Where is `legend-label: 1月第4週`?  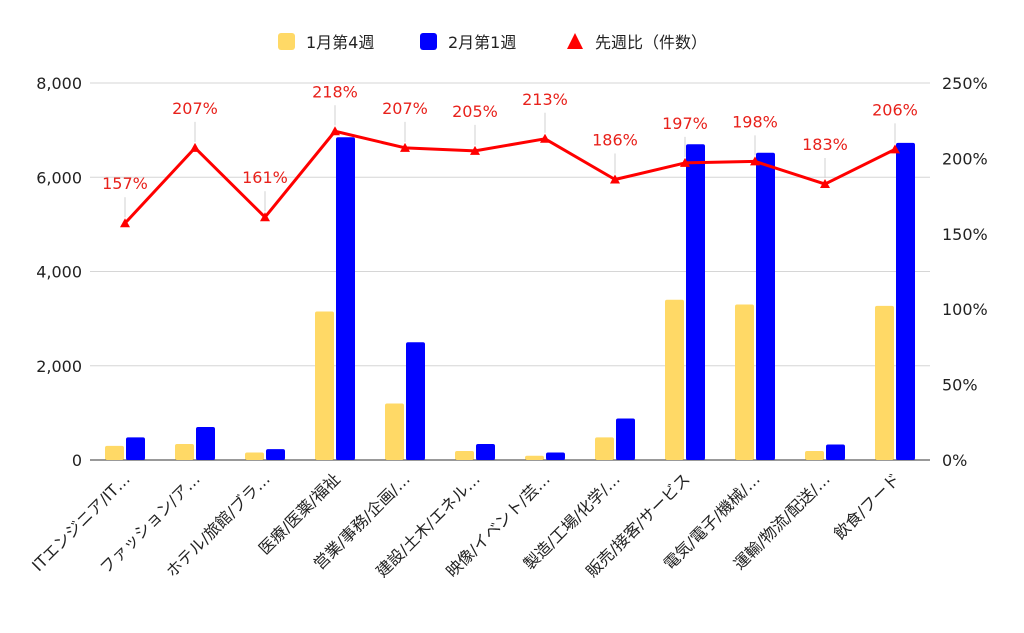
legend-label: 1月第4週 is located at coordinates (340, 42).